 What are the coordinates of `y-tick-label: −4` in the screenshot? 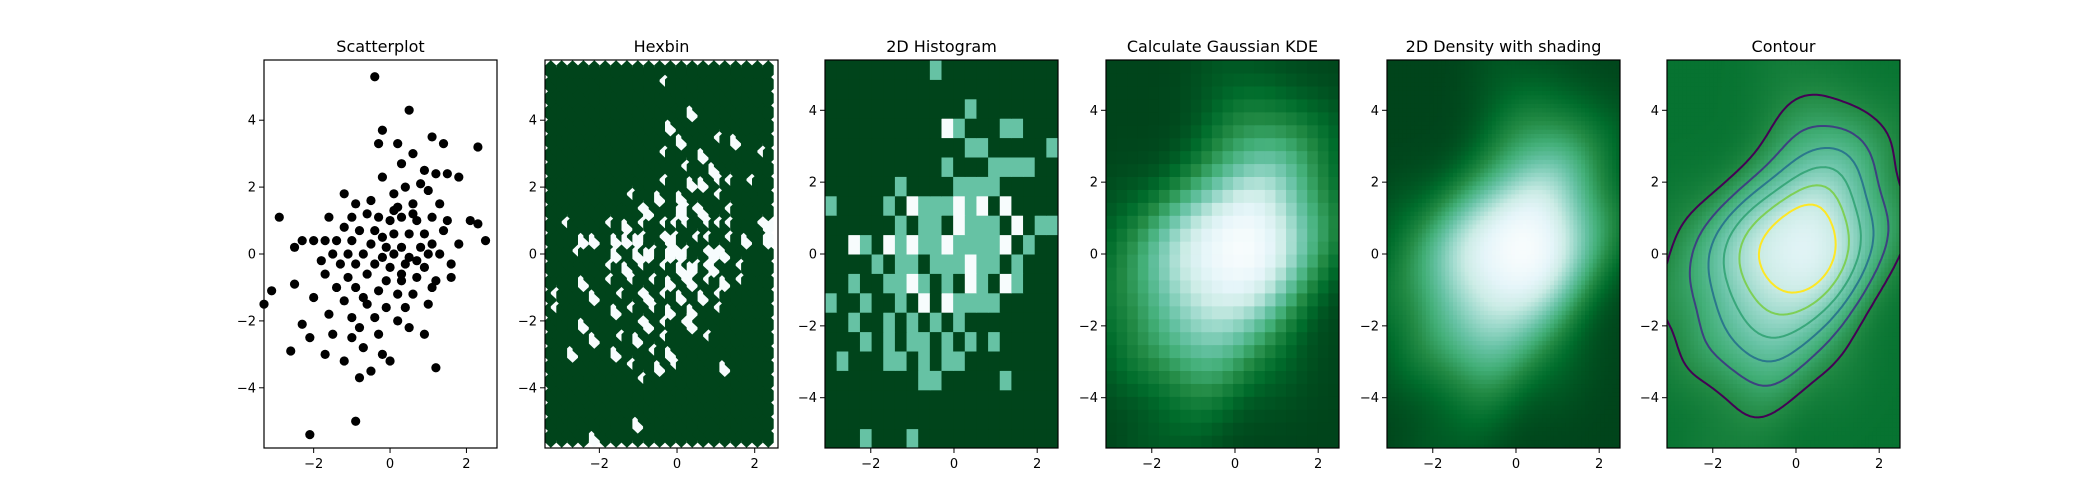 It's located at (807, 398).